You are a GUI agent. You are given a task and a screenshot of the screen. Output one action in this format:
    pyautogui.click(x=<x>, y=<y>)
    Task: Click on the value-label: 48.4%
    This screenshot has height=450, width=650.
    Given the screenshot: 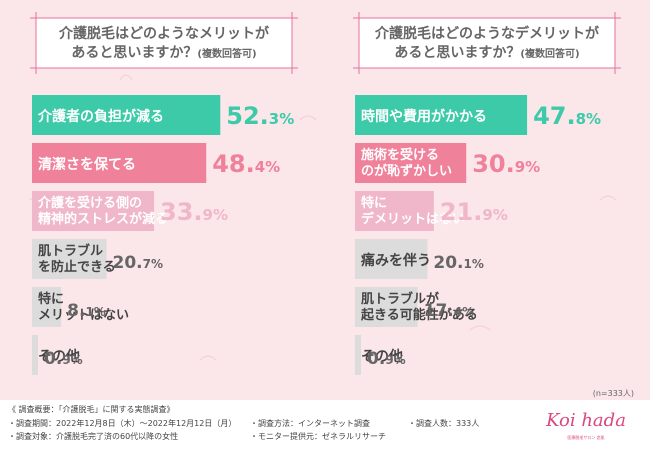 What is the action you would take?
    pyautogui.click(x=246, y=164)
    